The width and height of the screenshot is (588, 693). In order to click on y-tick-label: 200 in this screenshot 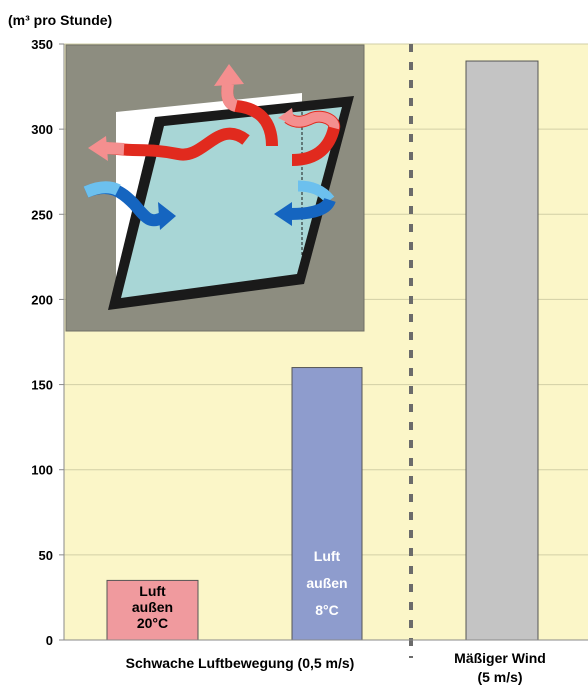, I will do `click(42, 299)`.